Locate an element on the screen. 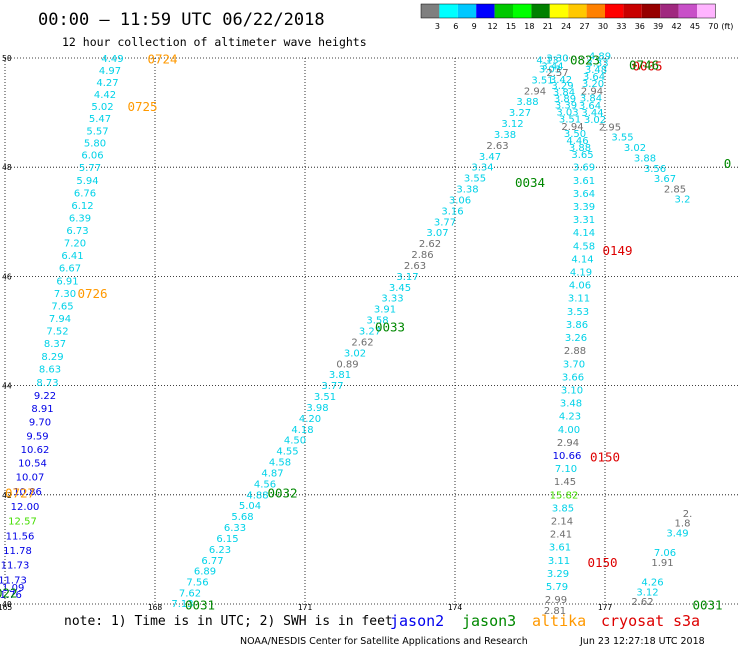  swh-value: 4.50 is located at coordinates (295, 441).